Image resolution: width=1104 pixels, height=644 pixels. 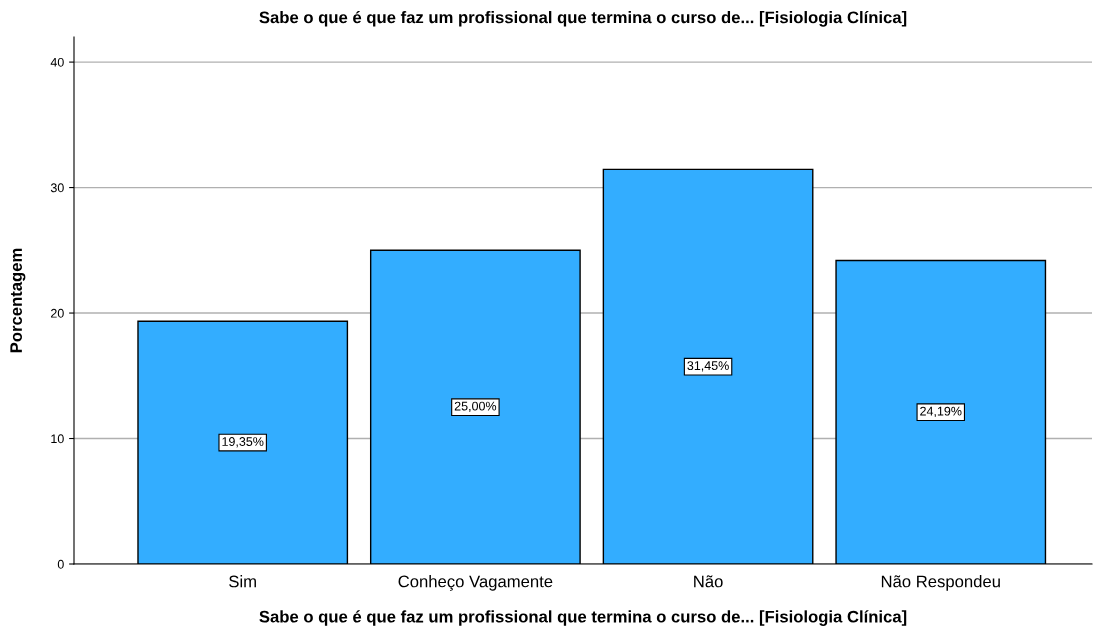 I want to click on x-tick-label: Conheço Vagamente, so click(x=475, y=583).